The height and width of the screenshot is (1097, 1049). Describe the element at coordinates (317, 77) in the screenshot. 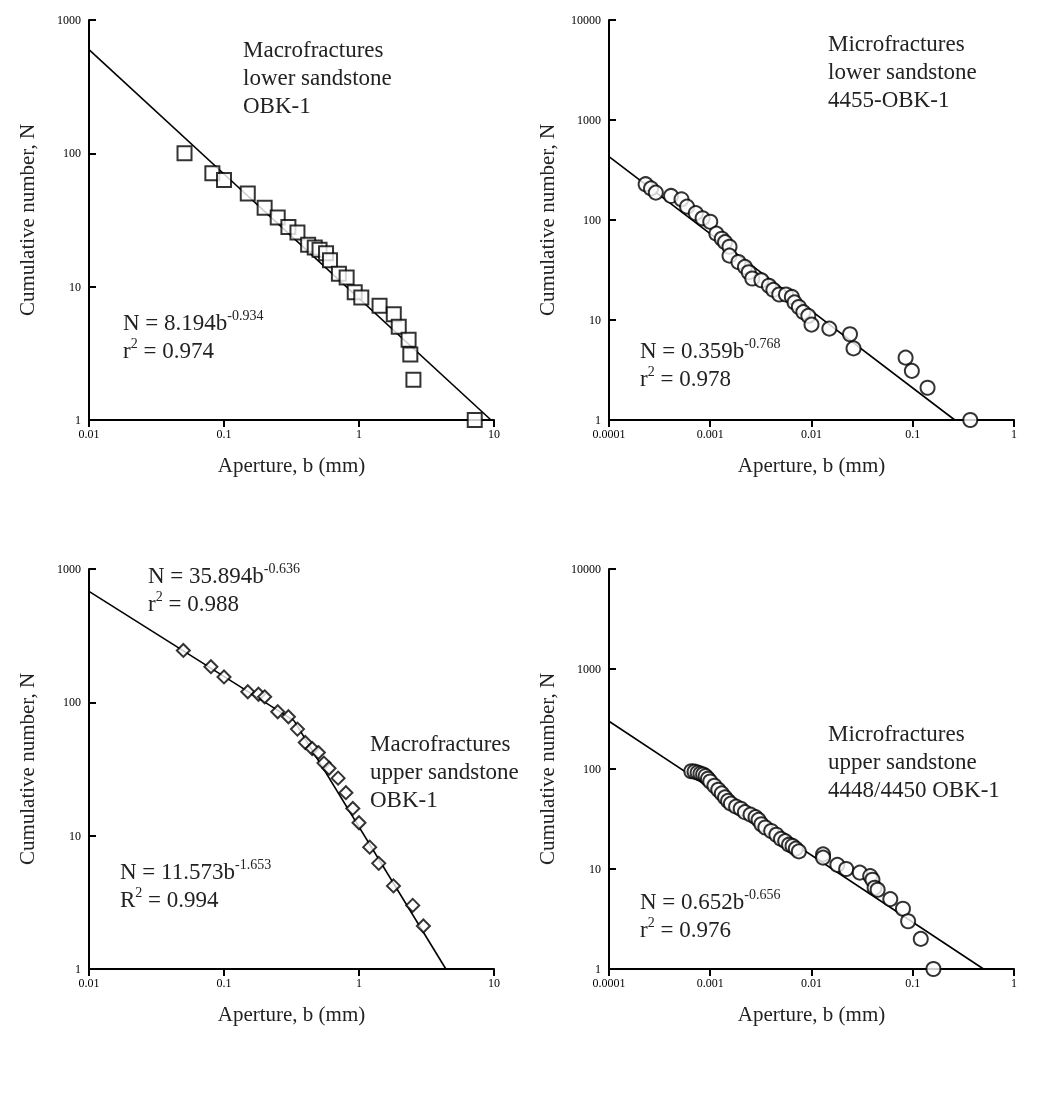

I see `annotation: Macrofractures lower sandstone OBK-1` at that location.